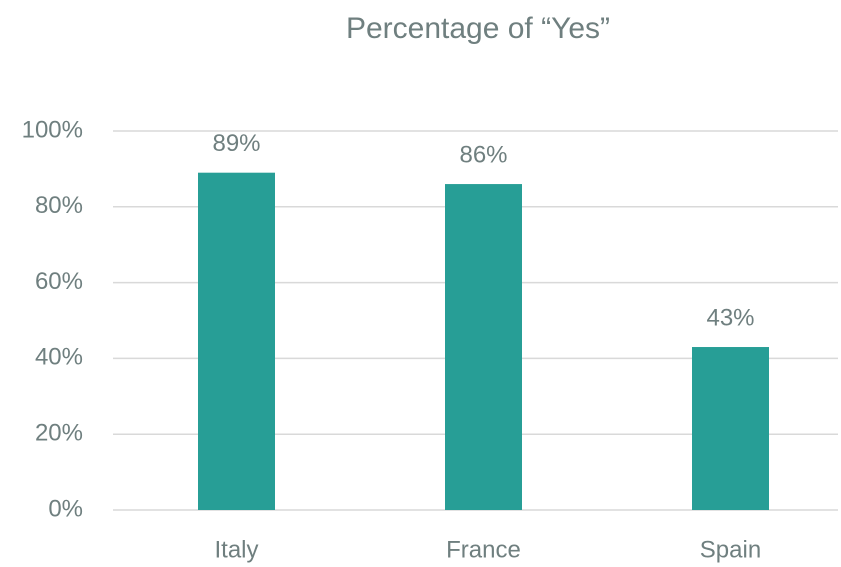 The width and height of the screenshot is (841, 567). I want to click on x-tick-label: France, so click(483, 549).